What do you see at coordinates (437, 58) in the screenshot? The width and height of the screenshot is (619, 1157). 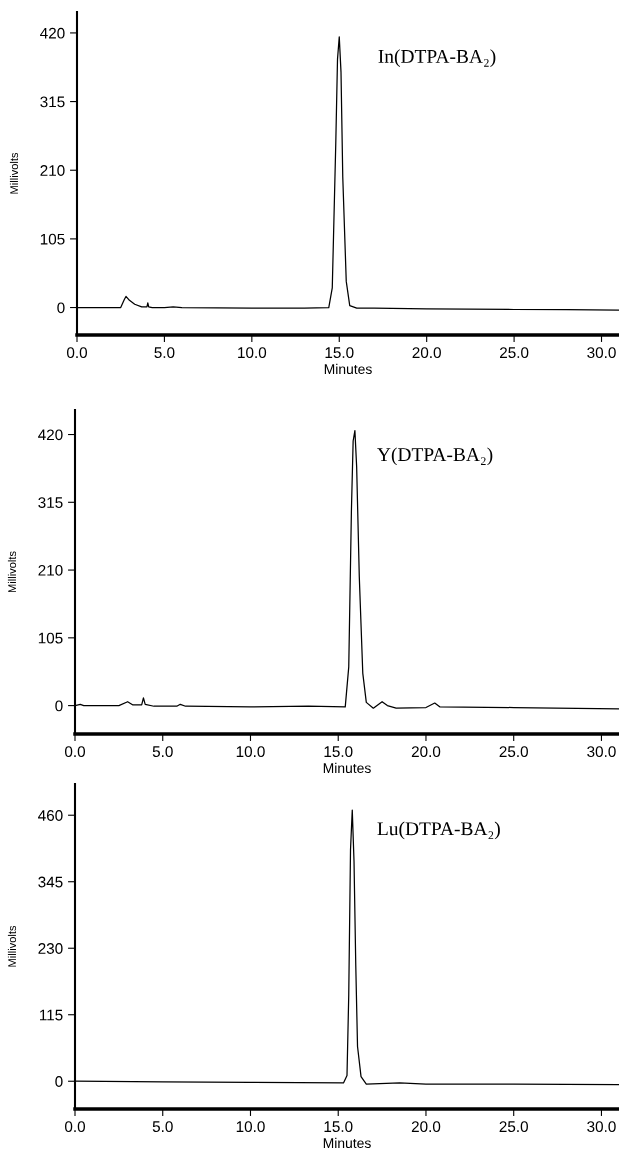 I see `annotation: In(DTPA-BA₂)` at bounding box center [437, 58].